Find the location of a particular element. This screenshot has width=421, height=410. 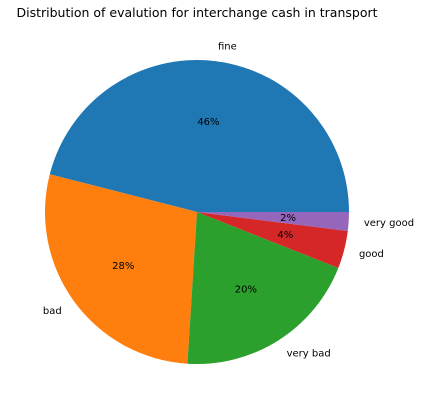

slice-label-very-bad: very bad is located at coordinates (309, 354).